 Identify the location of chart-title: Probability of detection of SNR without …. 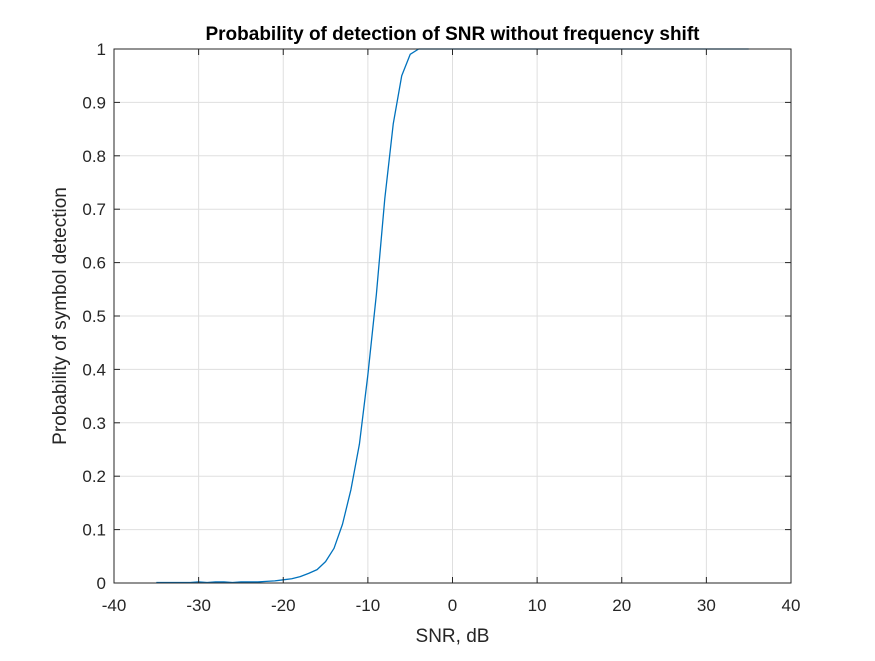
(452, 34).